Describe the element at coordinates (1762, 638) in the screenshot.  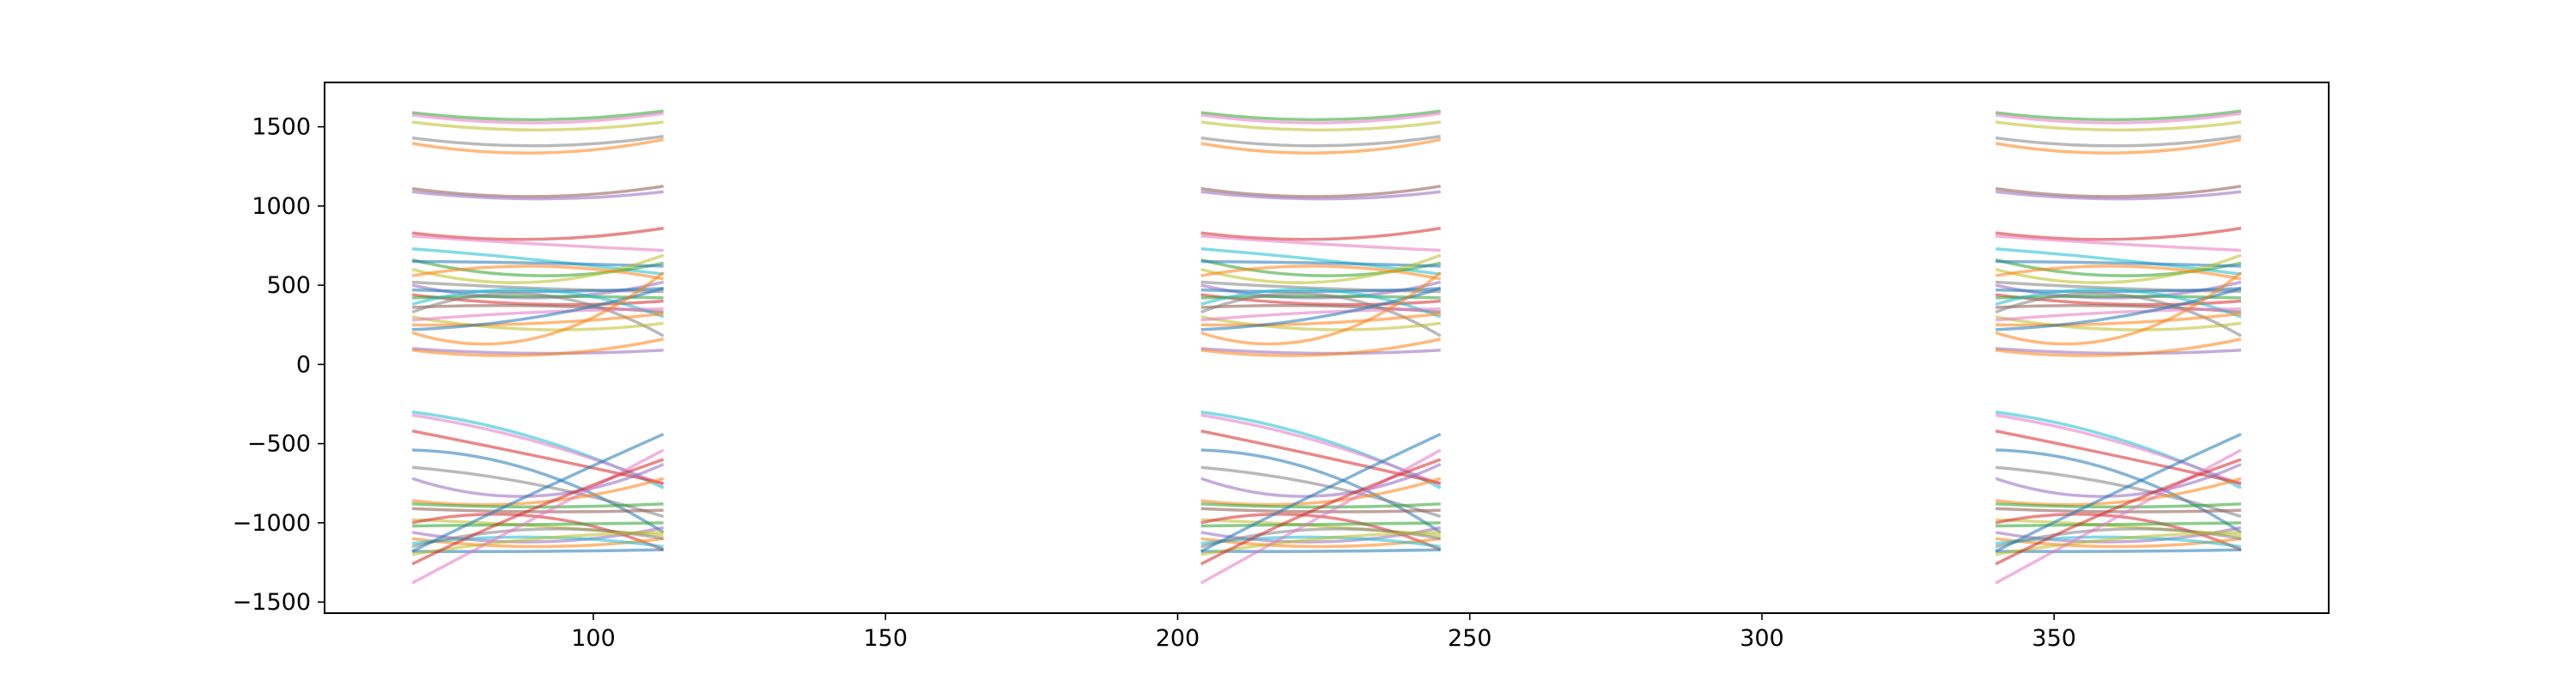
I see `x-tick-label: 300` at that location.